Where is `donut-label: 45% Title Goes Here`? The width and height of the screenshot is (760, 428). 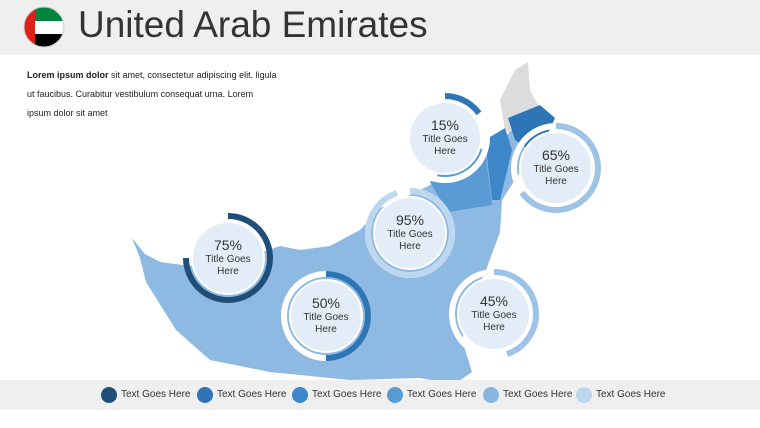 donut-label: 45% Title Goes Here is located at coordinates (494, 313).